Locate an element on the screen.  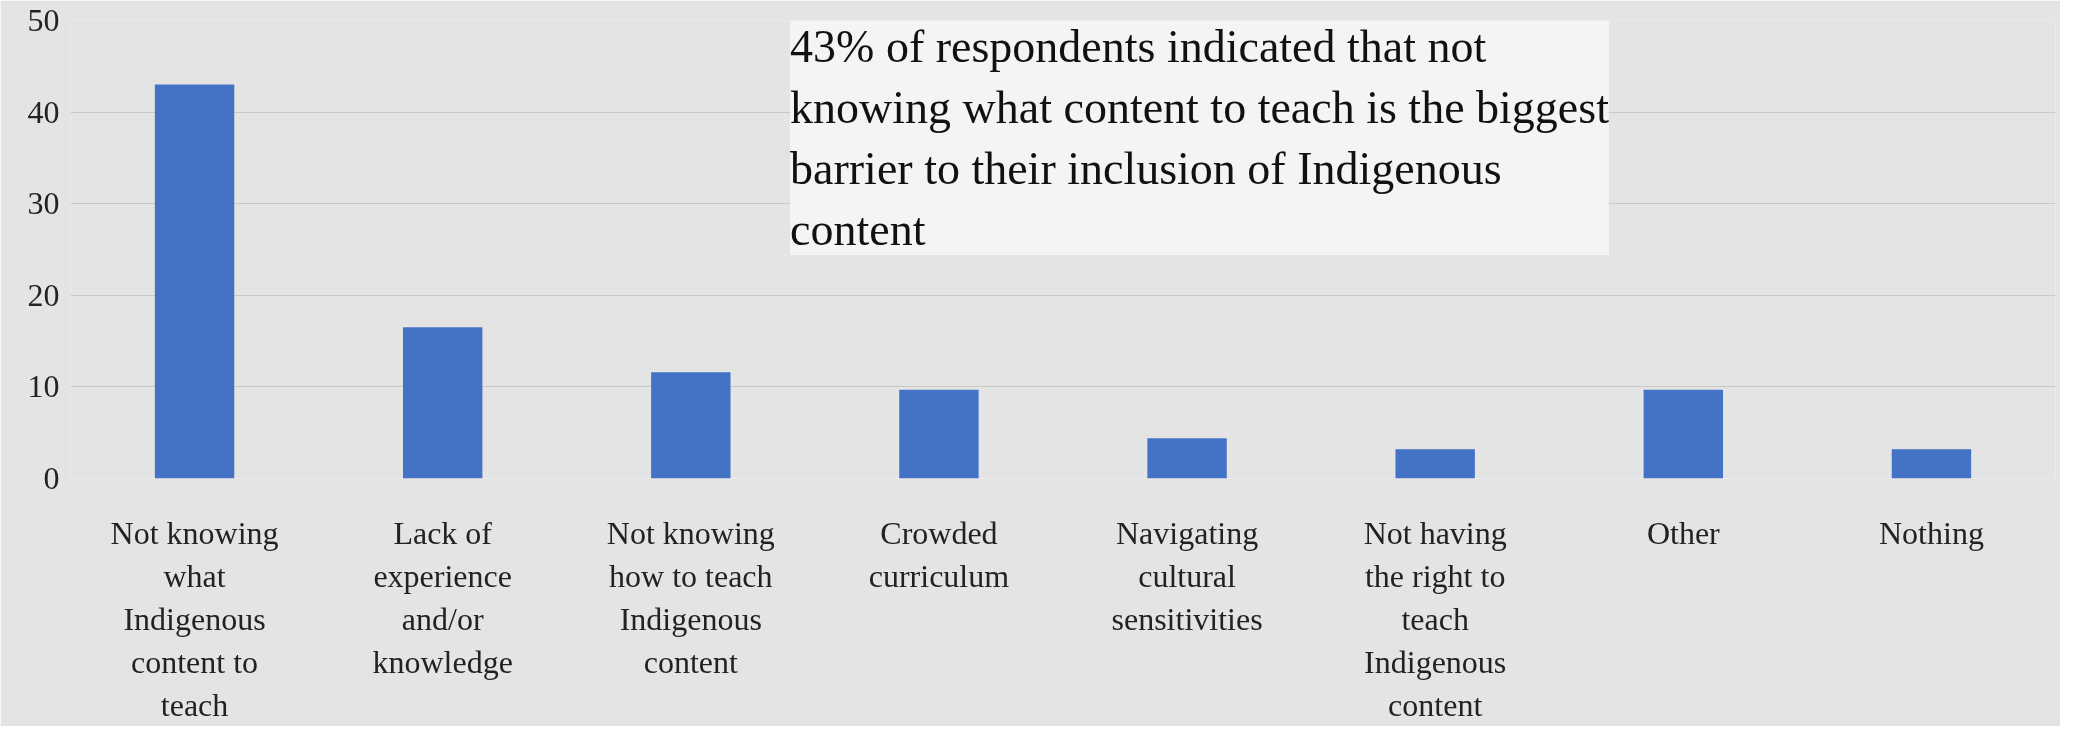
y-tick-label: 40 is located at coordinates (43, 111).